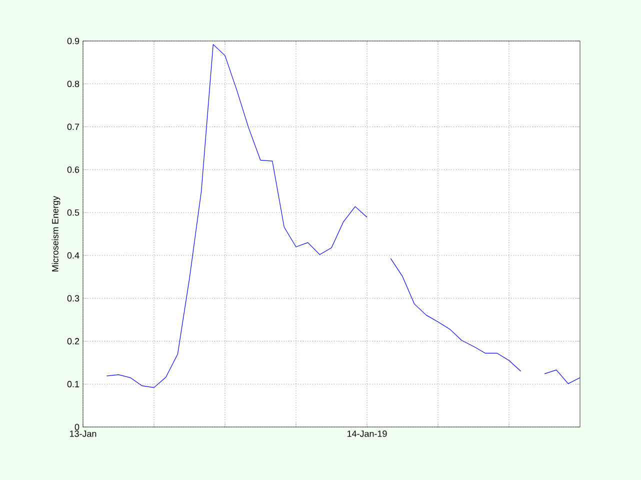 This screenshot has width=641, height=480. What do you see at coordinates (83, 433) in the screenshot?
I see `x-tick-label: 13-Jan` at bounding box center [83, 433].